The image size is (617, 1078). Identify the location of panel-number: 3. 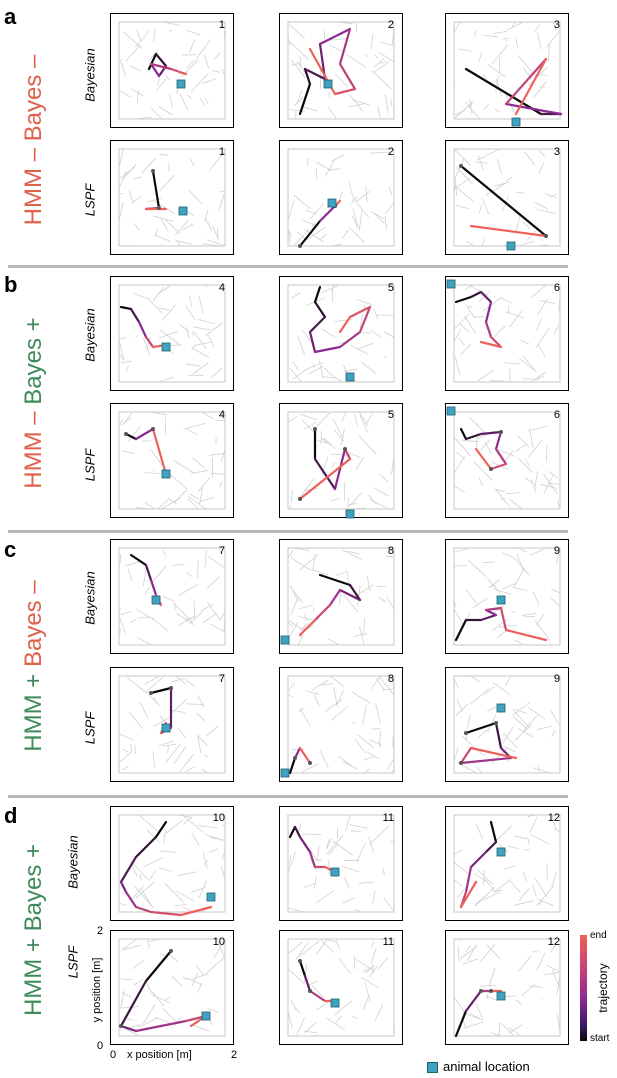
(556, 152).